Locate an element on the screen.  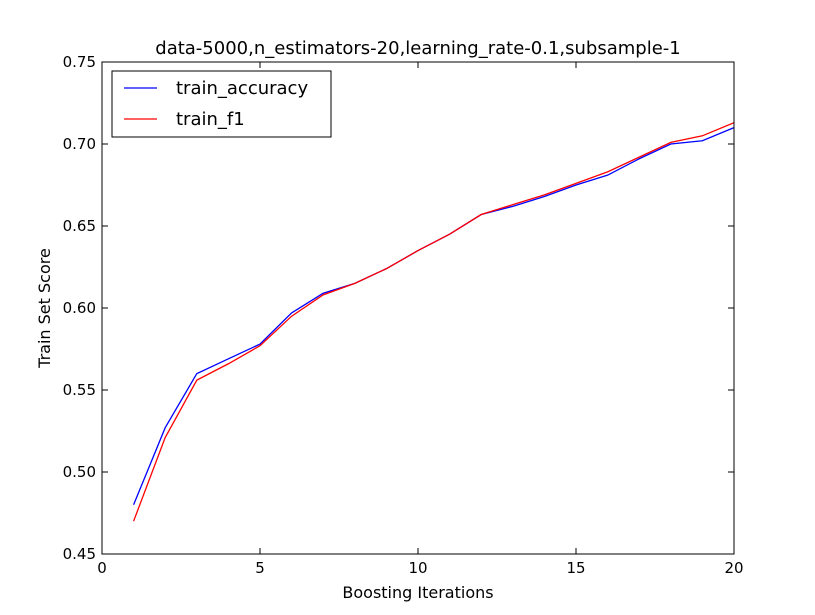
y-tick-label: 0.55 is located at coordinates (79, 390).